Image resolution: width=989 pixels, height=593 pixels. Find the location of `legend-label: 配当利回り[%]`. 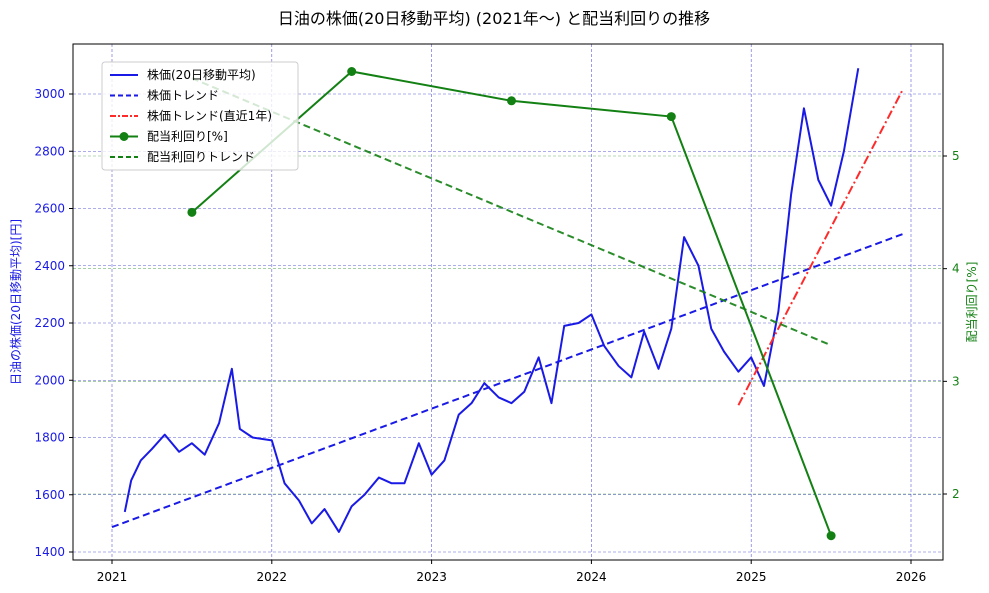

legend-label: 配当利回り[%] is located at coordinates (187, 137).